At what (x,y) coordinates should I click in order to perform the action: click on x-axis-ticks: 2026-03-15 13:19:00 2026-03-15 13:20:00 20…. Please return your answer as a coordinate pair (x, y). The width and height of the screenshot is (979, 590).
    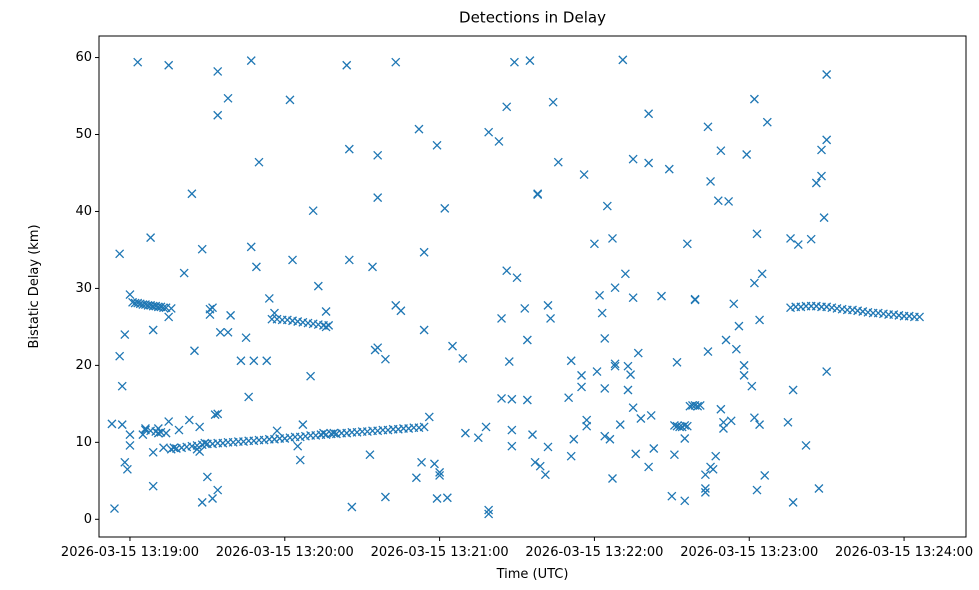
    Looking at the image, I should click on (517, 548).